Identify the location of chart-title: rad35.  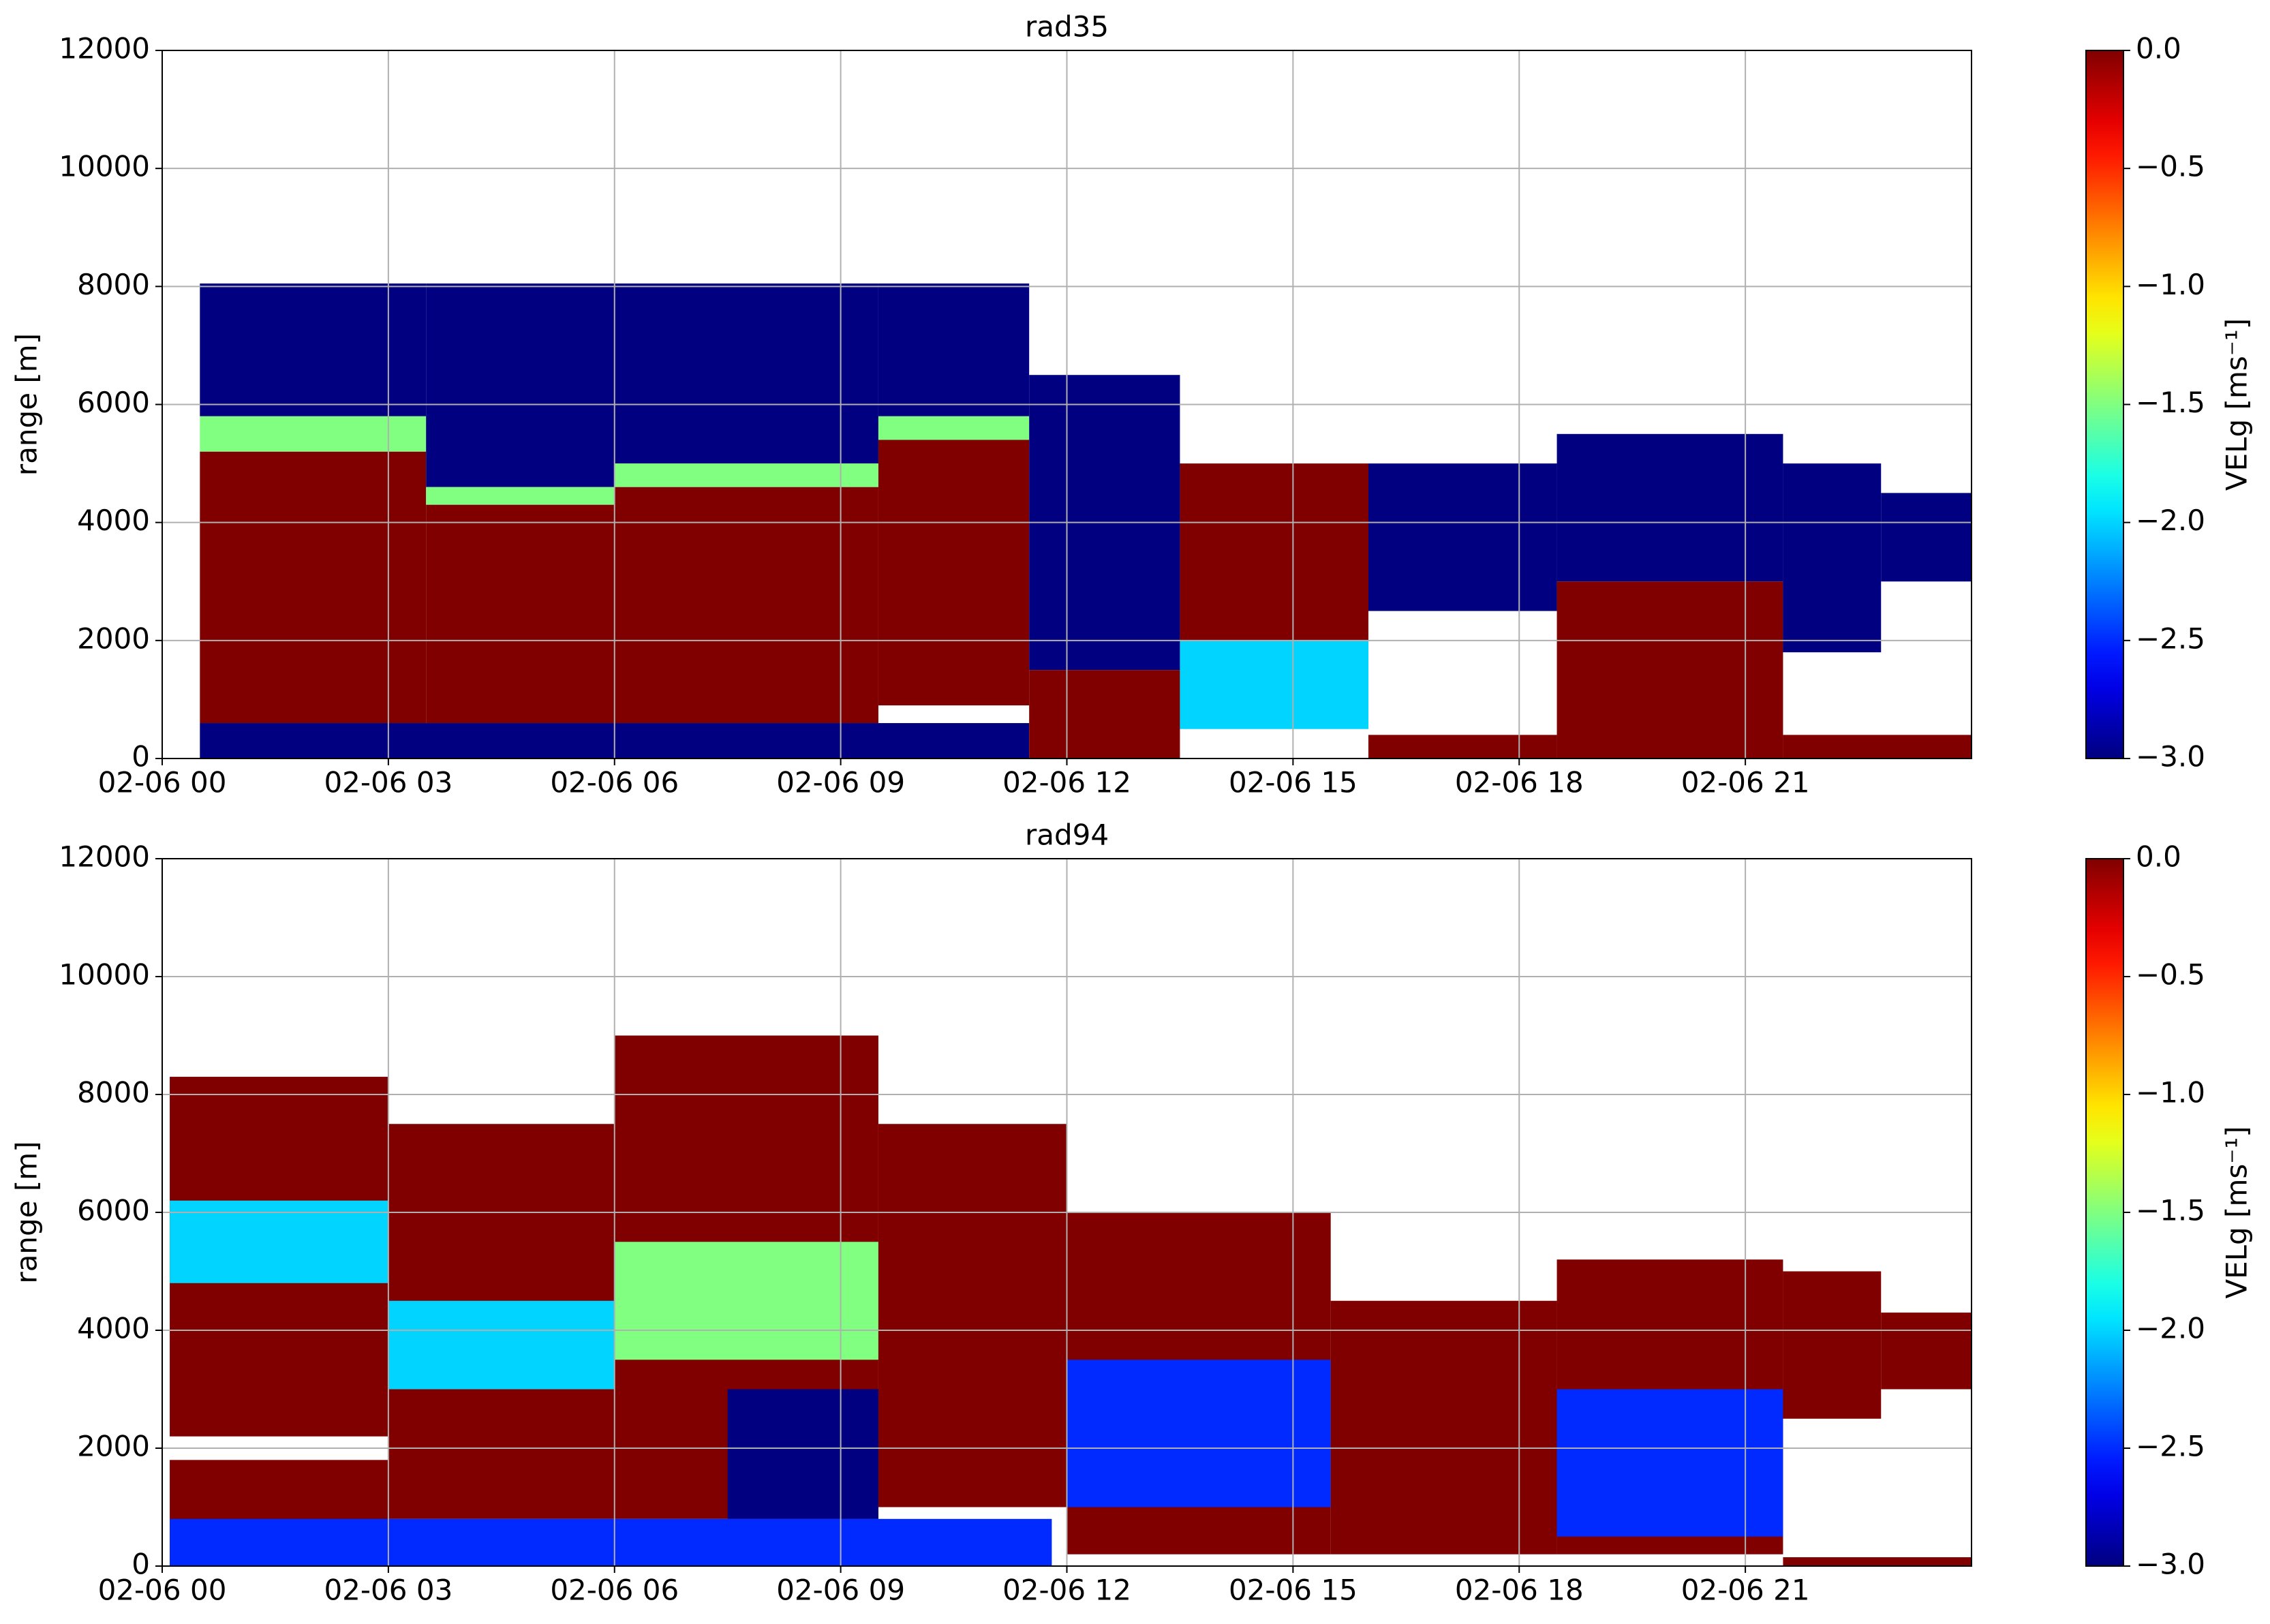
(1067, 27).